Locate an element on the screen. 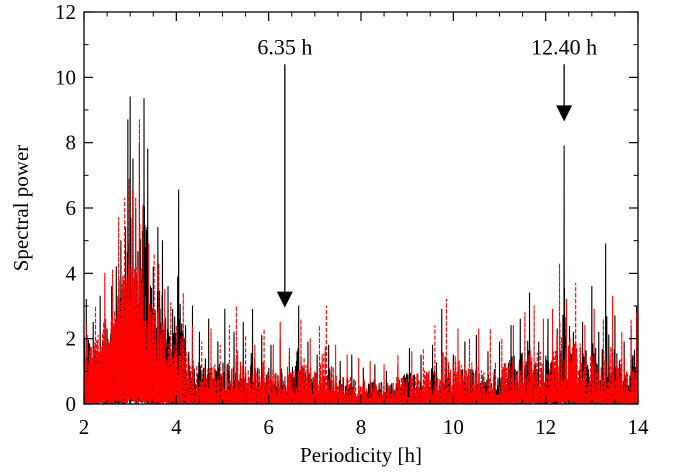 The width and height of the screenshot is (676, 472). y-axis-label: Spectral power is located at coordinates (21, 208).